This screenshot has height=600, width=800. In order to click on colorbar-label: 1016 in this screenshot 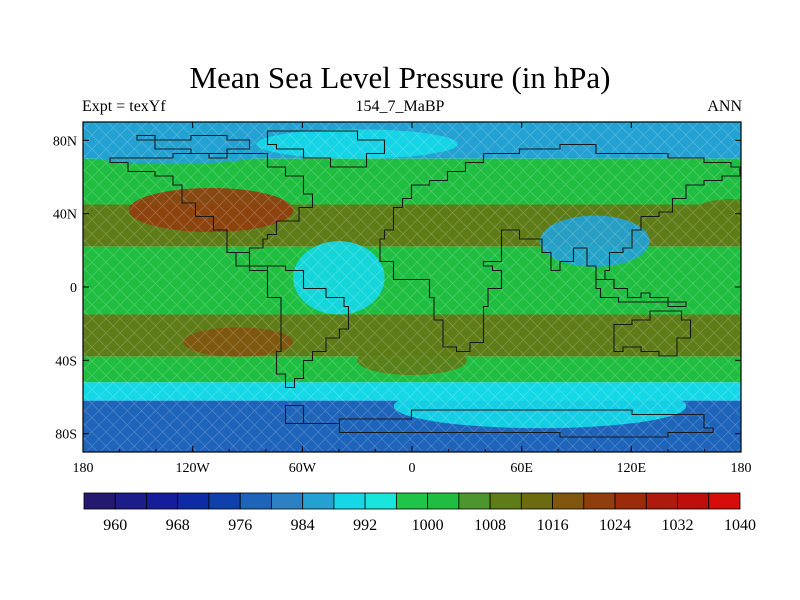, I will do `click(553, 525)`.